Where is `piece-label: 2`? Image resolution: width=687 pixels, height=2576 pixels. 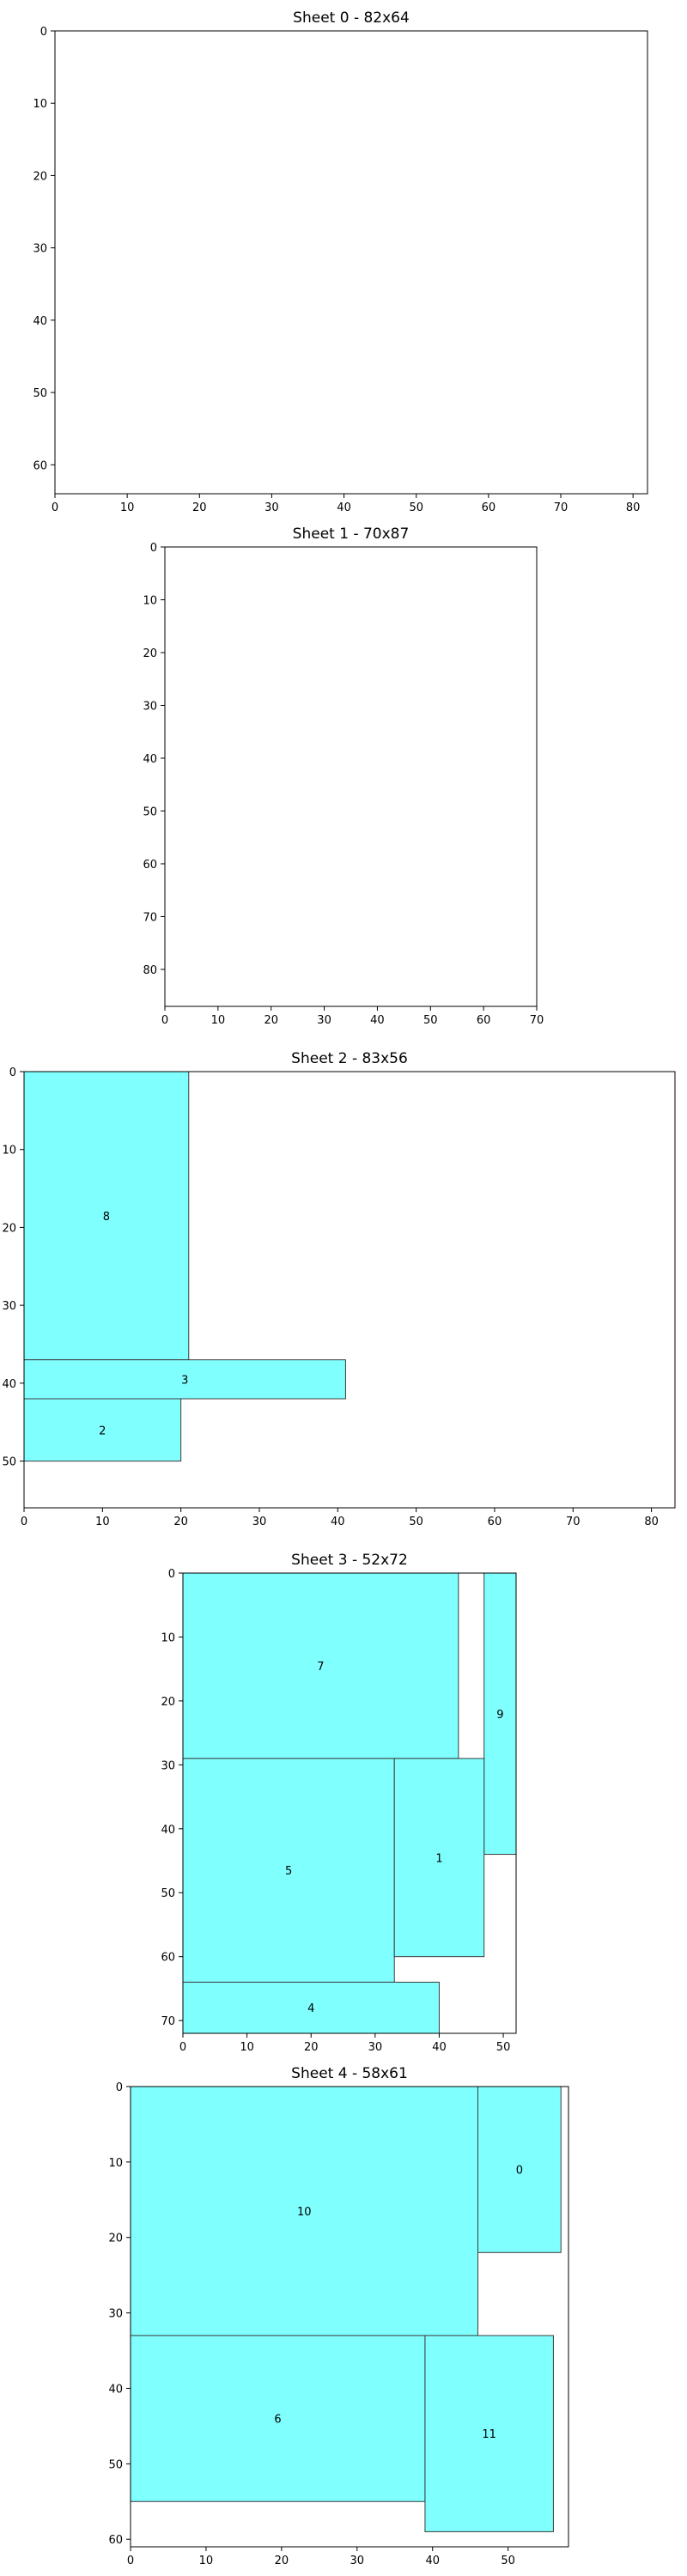
piece-label: 2 is located at coordinates (102, 1431).